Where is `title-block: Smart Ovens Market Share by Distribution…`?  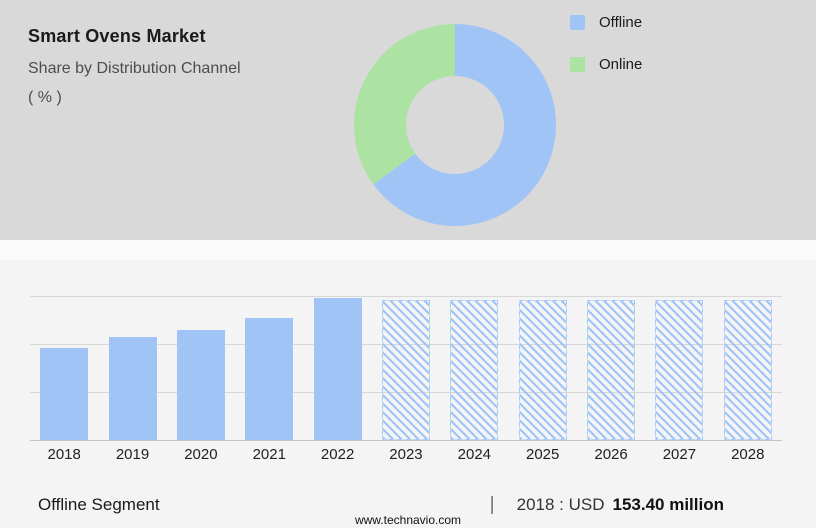 title-block: Smart Ovens Market Share by Distribution… is located at coordinates (134, 66).